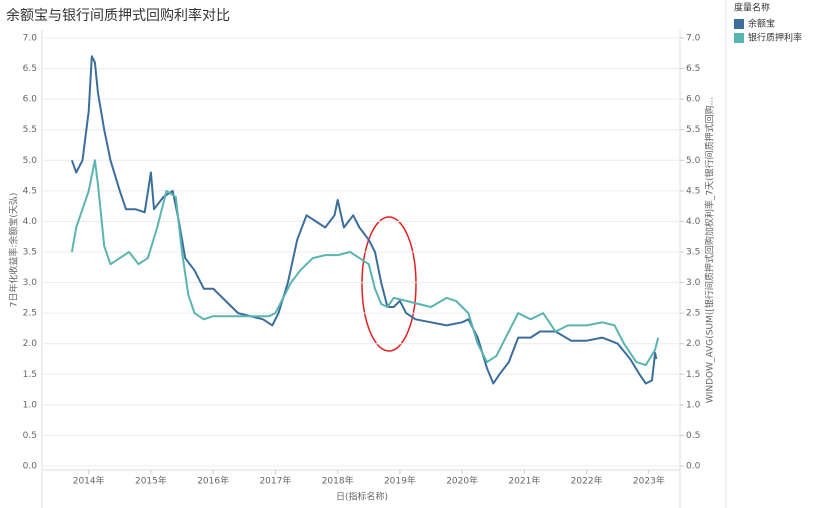 Image resolution: width=830 pixels, height=508 pixels. What do you see at coordinates (151, 481) in the screenshot?
I see `x-tick-label: 2015年` at bounding box center [151, 481].